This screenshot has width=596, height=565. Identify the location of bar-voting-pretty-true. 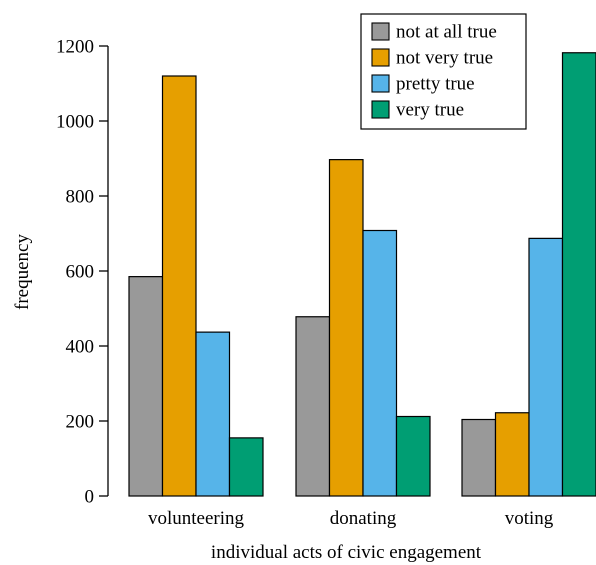
(546, 367).